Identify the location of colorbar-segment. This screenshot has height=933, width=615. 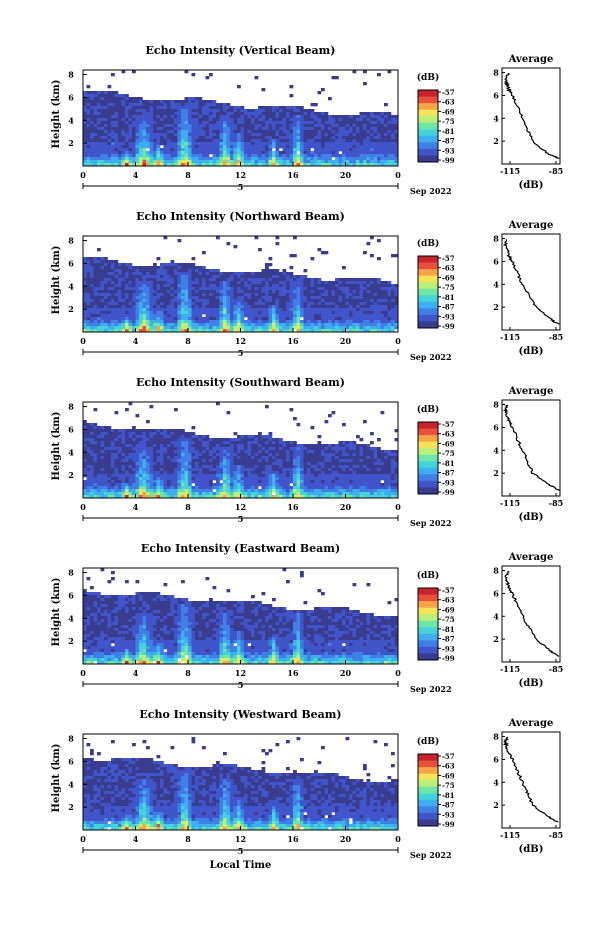
(428, 314).